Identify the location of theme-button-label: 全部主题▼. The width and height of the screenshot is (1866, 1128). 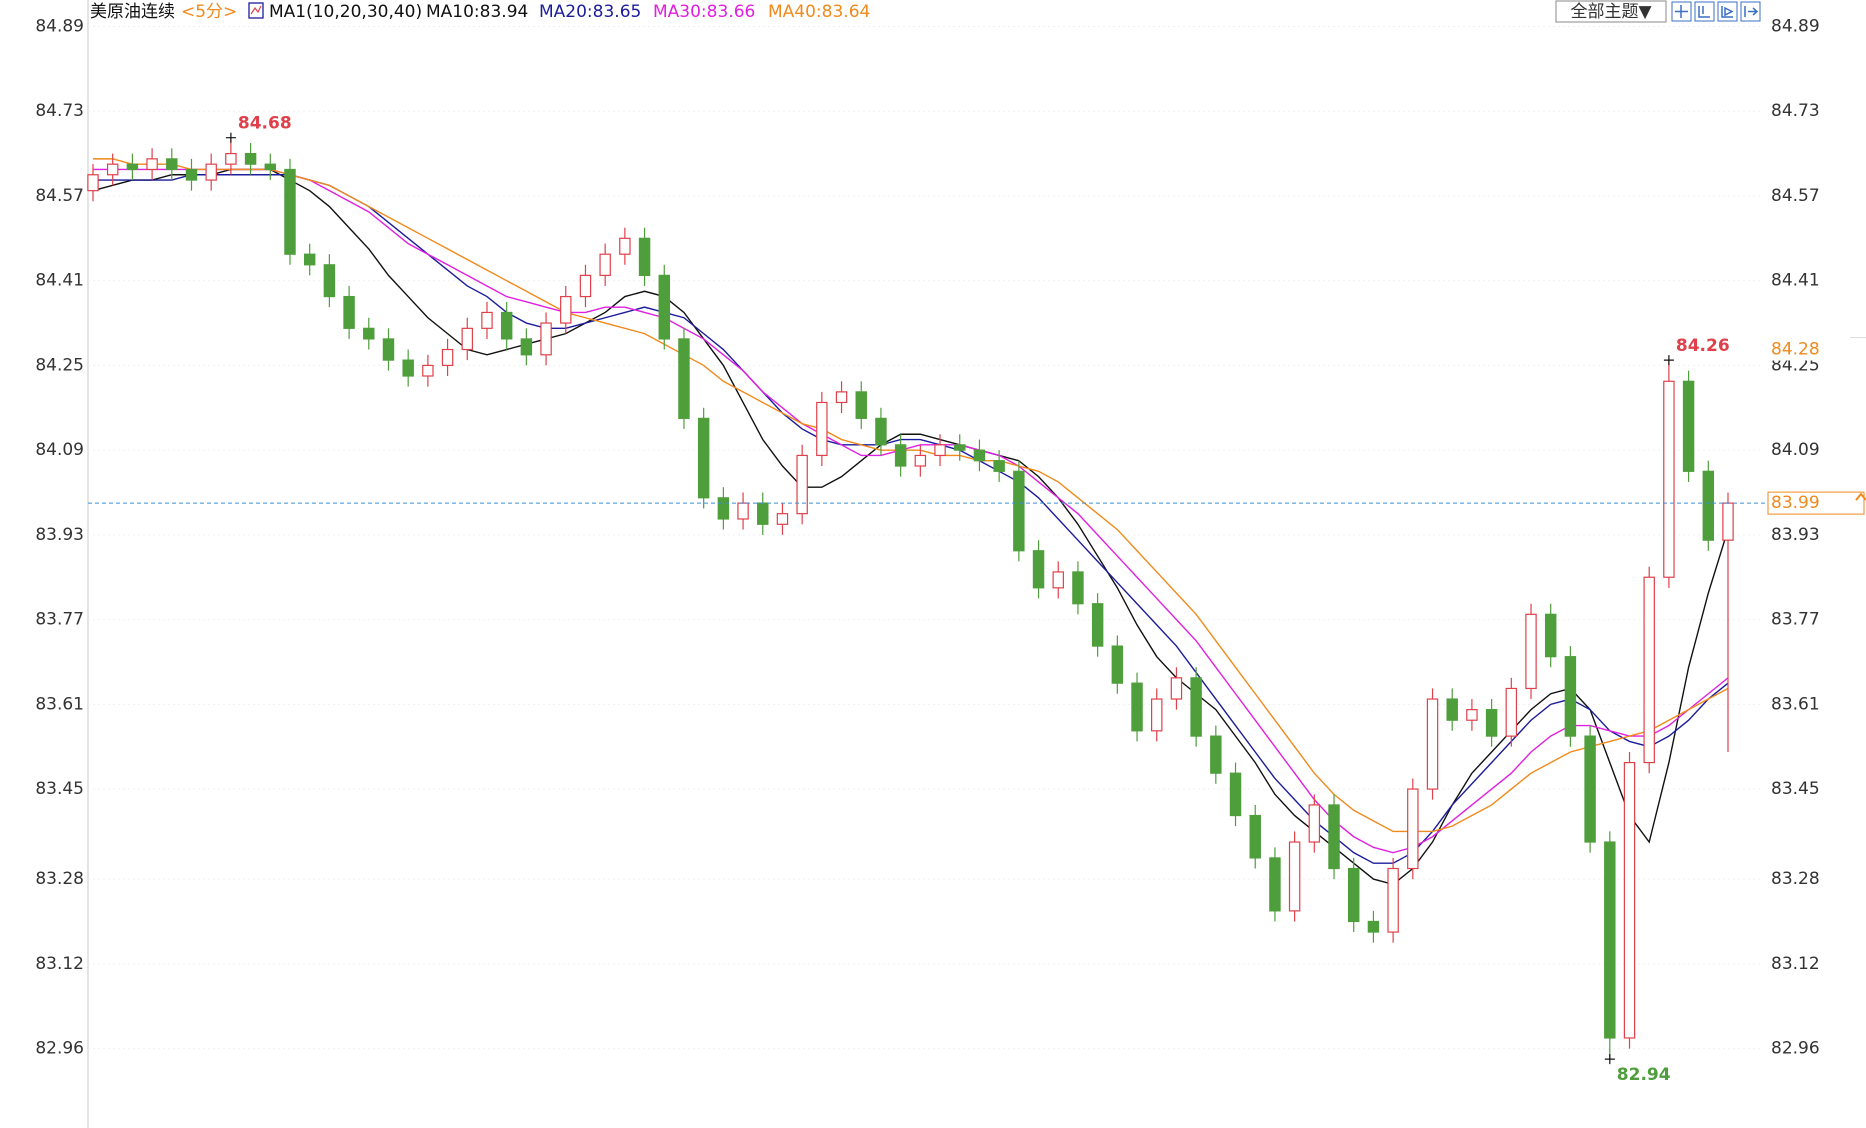
(1611, 12).